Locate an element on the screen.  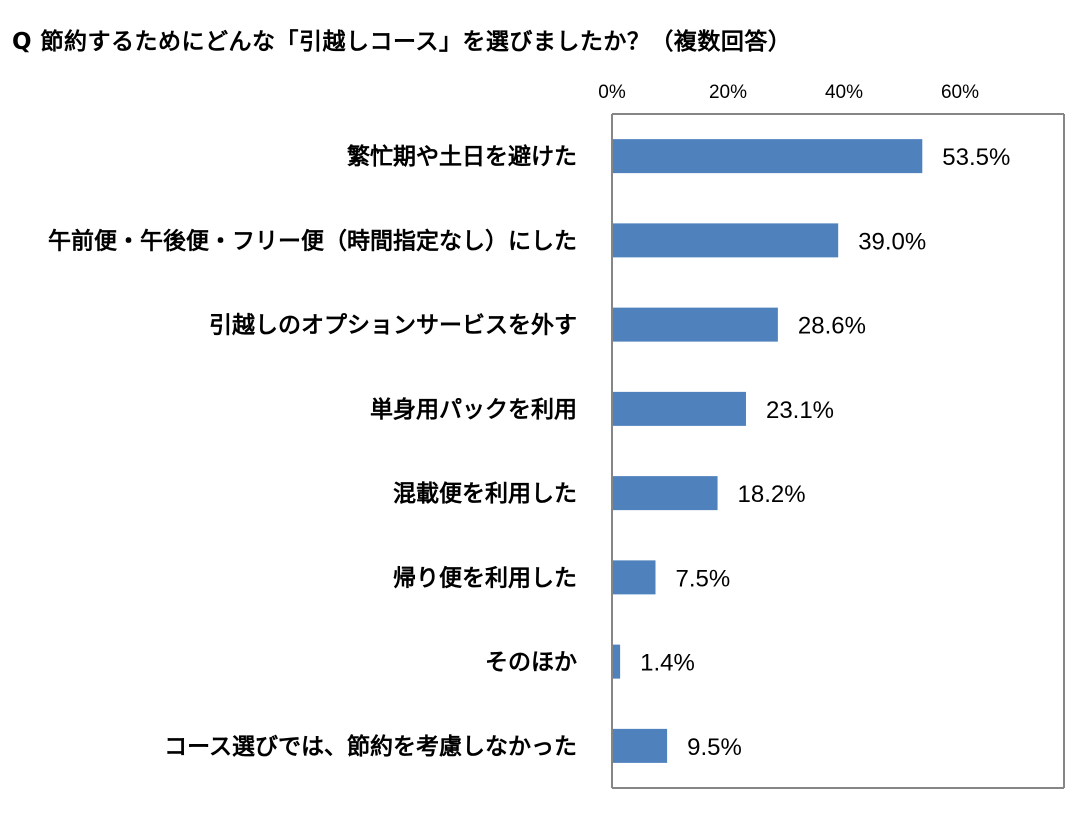
category-label: 午前便・午後便・フリー便（時間指定なし）にした is located at coordinates (312, 240).